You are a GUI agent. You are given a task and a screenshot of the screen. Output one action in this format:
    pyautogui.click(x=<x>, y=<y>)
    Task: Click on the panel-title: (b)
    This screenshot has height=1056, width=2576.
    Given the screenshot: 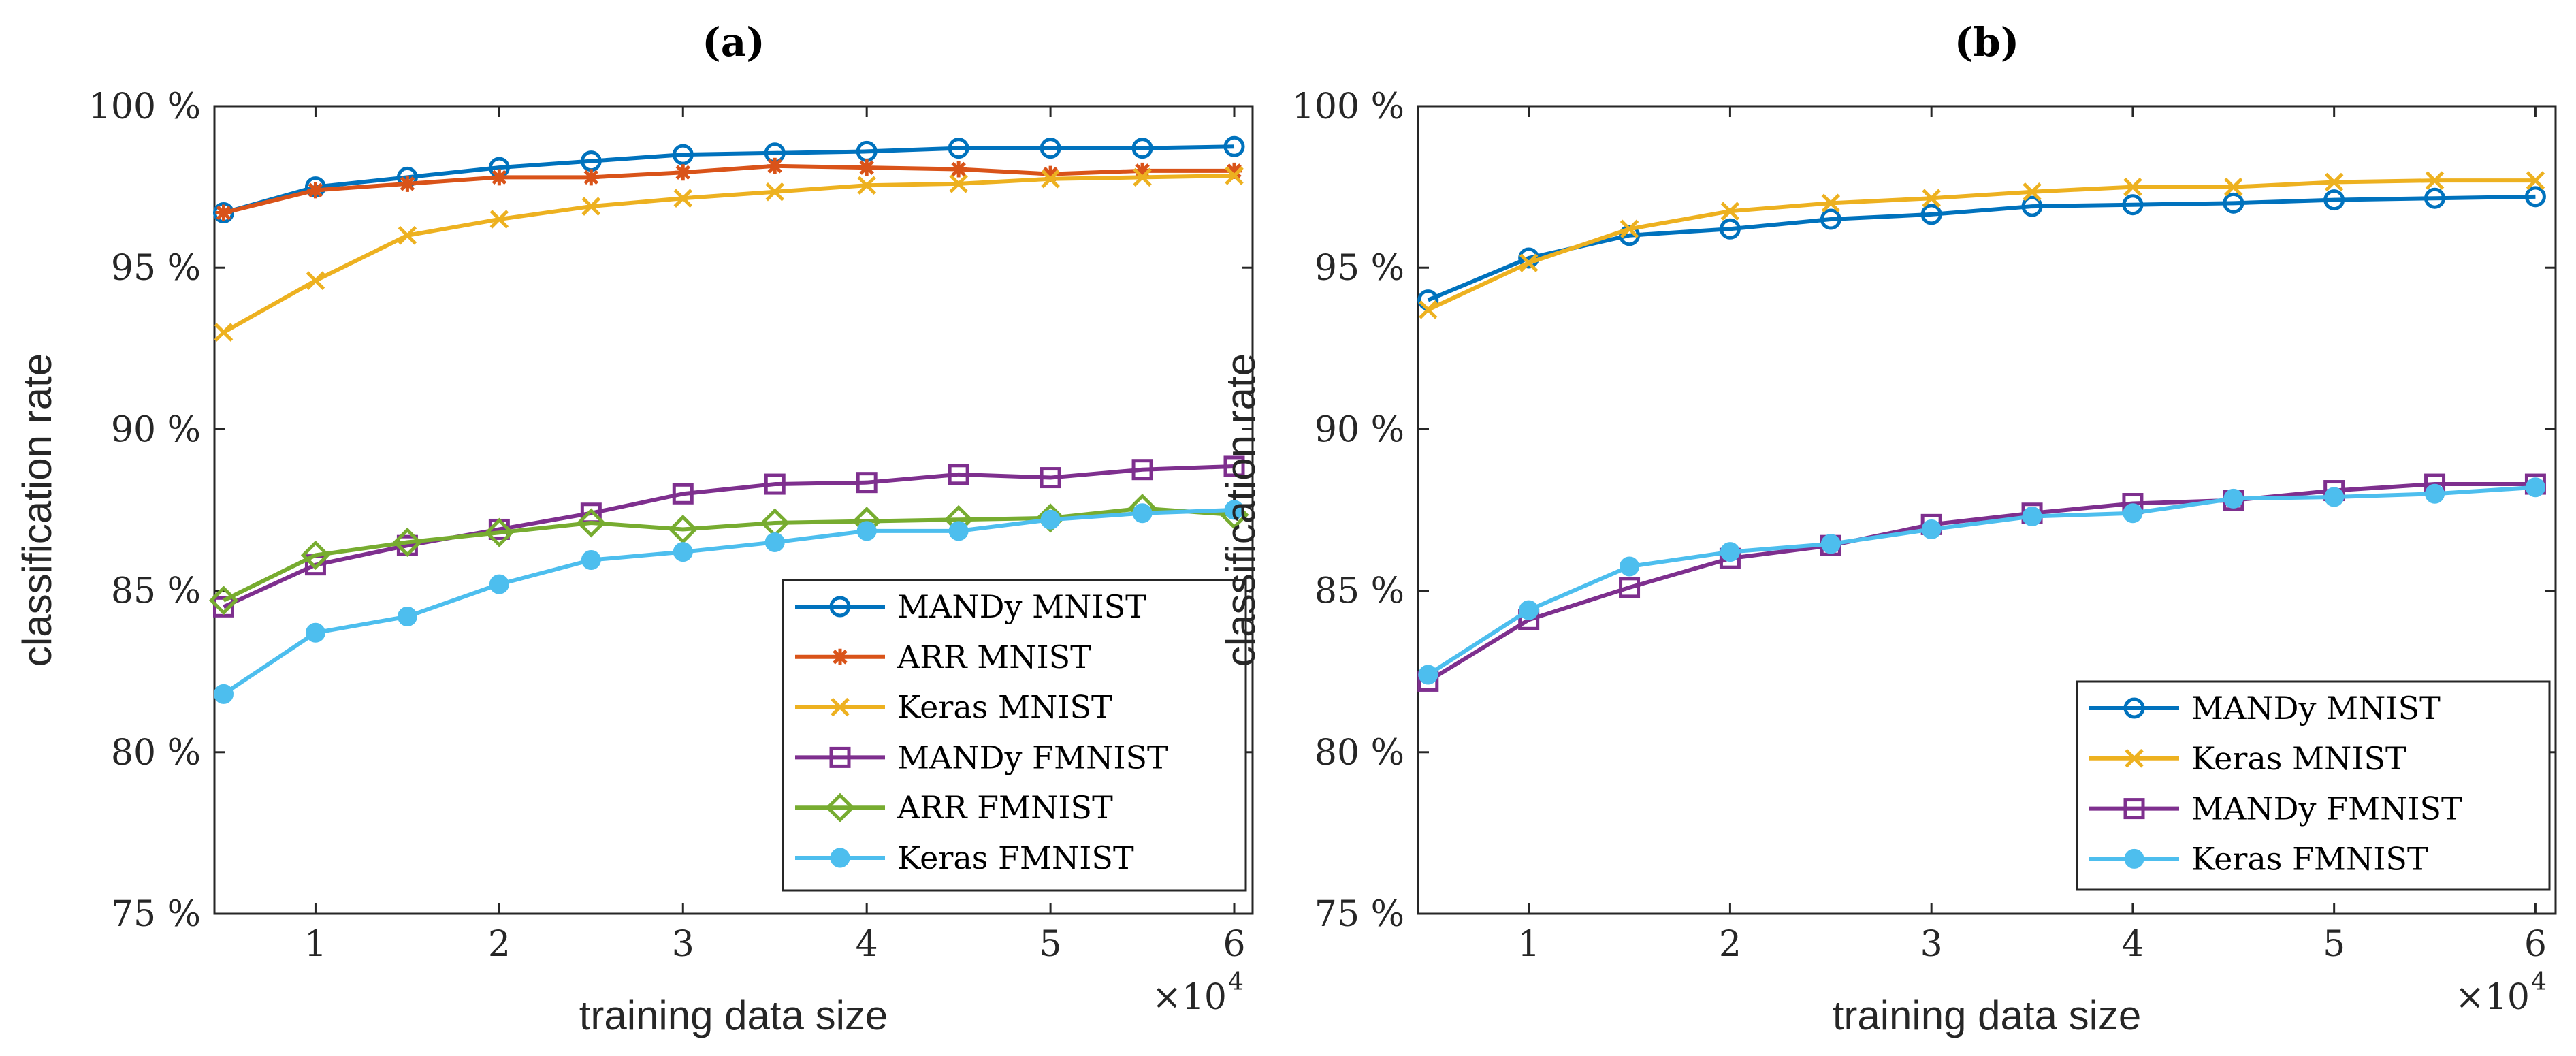 What is the action you would take?
    pyautogui.click(x=1987, y=42)
    